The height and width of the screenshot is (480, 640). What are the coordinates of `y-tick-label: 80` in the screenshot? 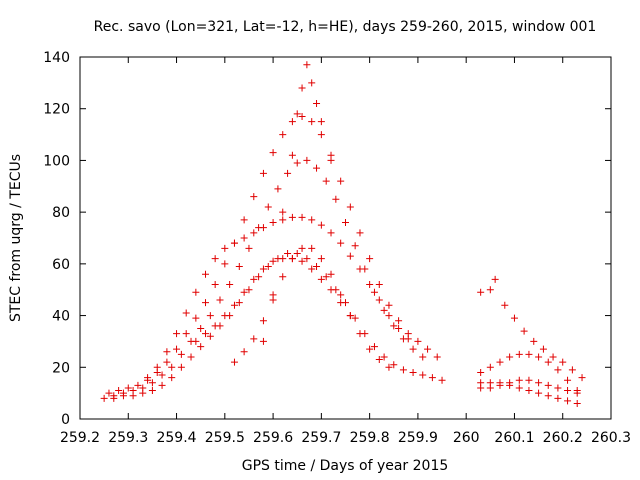 It's located at (61, 213).